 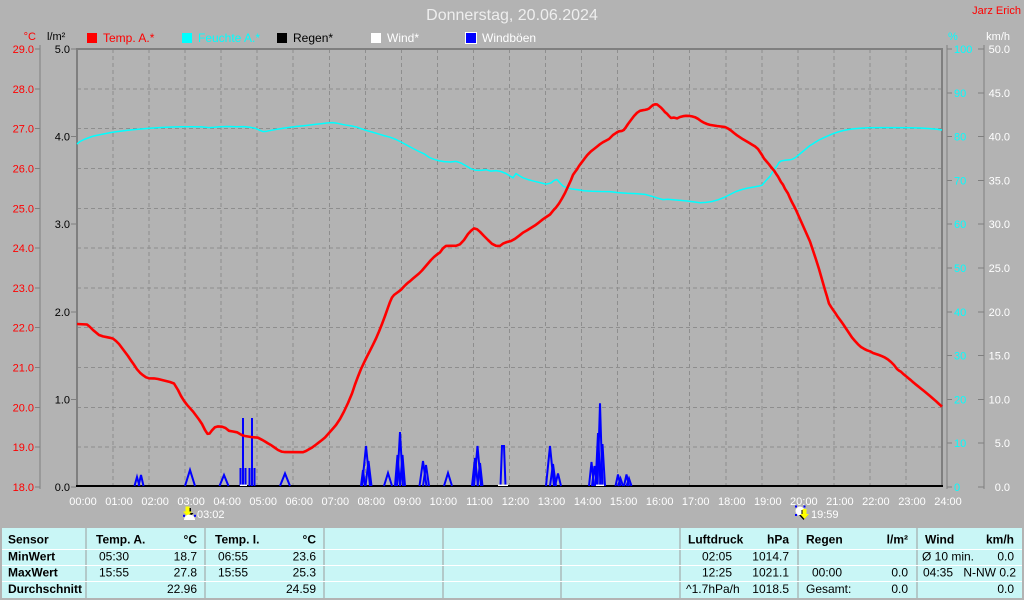 What do you see at coordinates (227, 502) in the screenshot?
I see `svg-text: 04:00` at bounding box center [227, 502].